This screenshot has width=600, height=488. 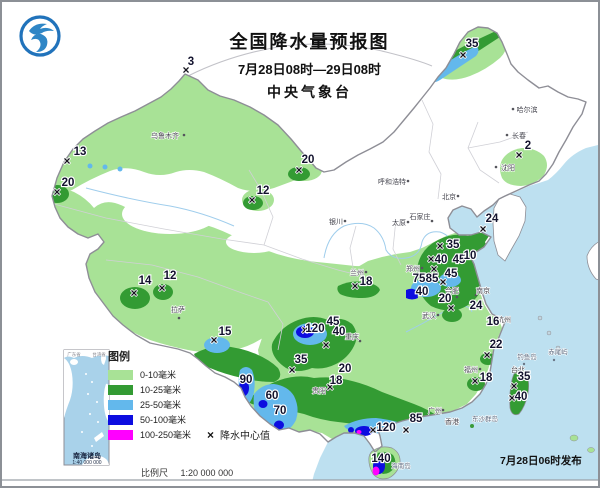 I want to click on precip-center-value: 14, so click(x=145, y=281).